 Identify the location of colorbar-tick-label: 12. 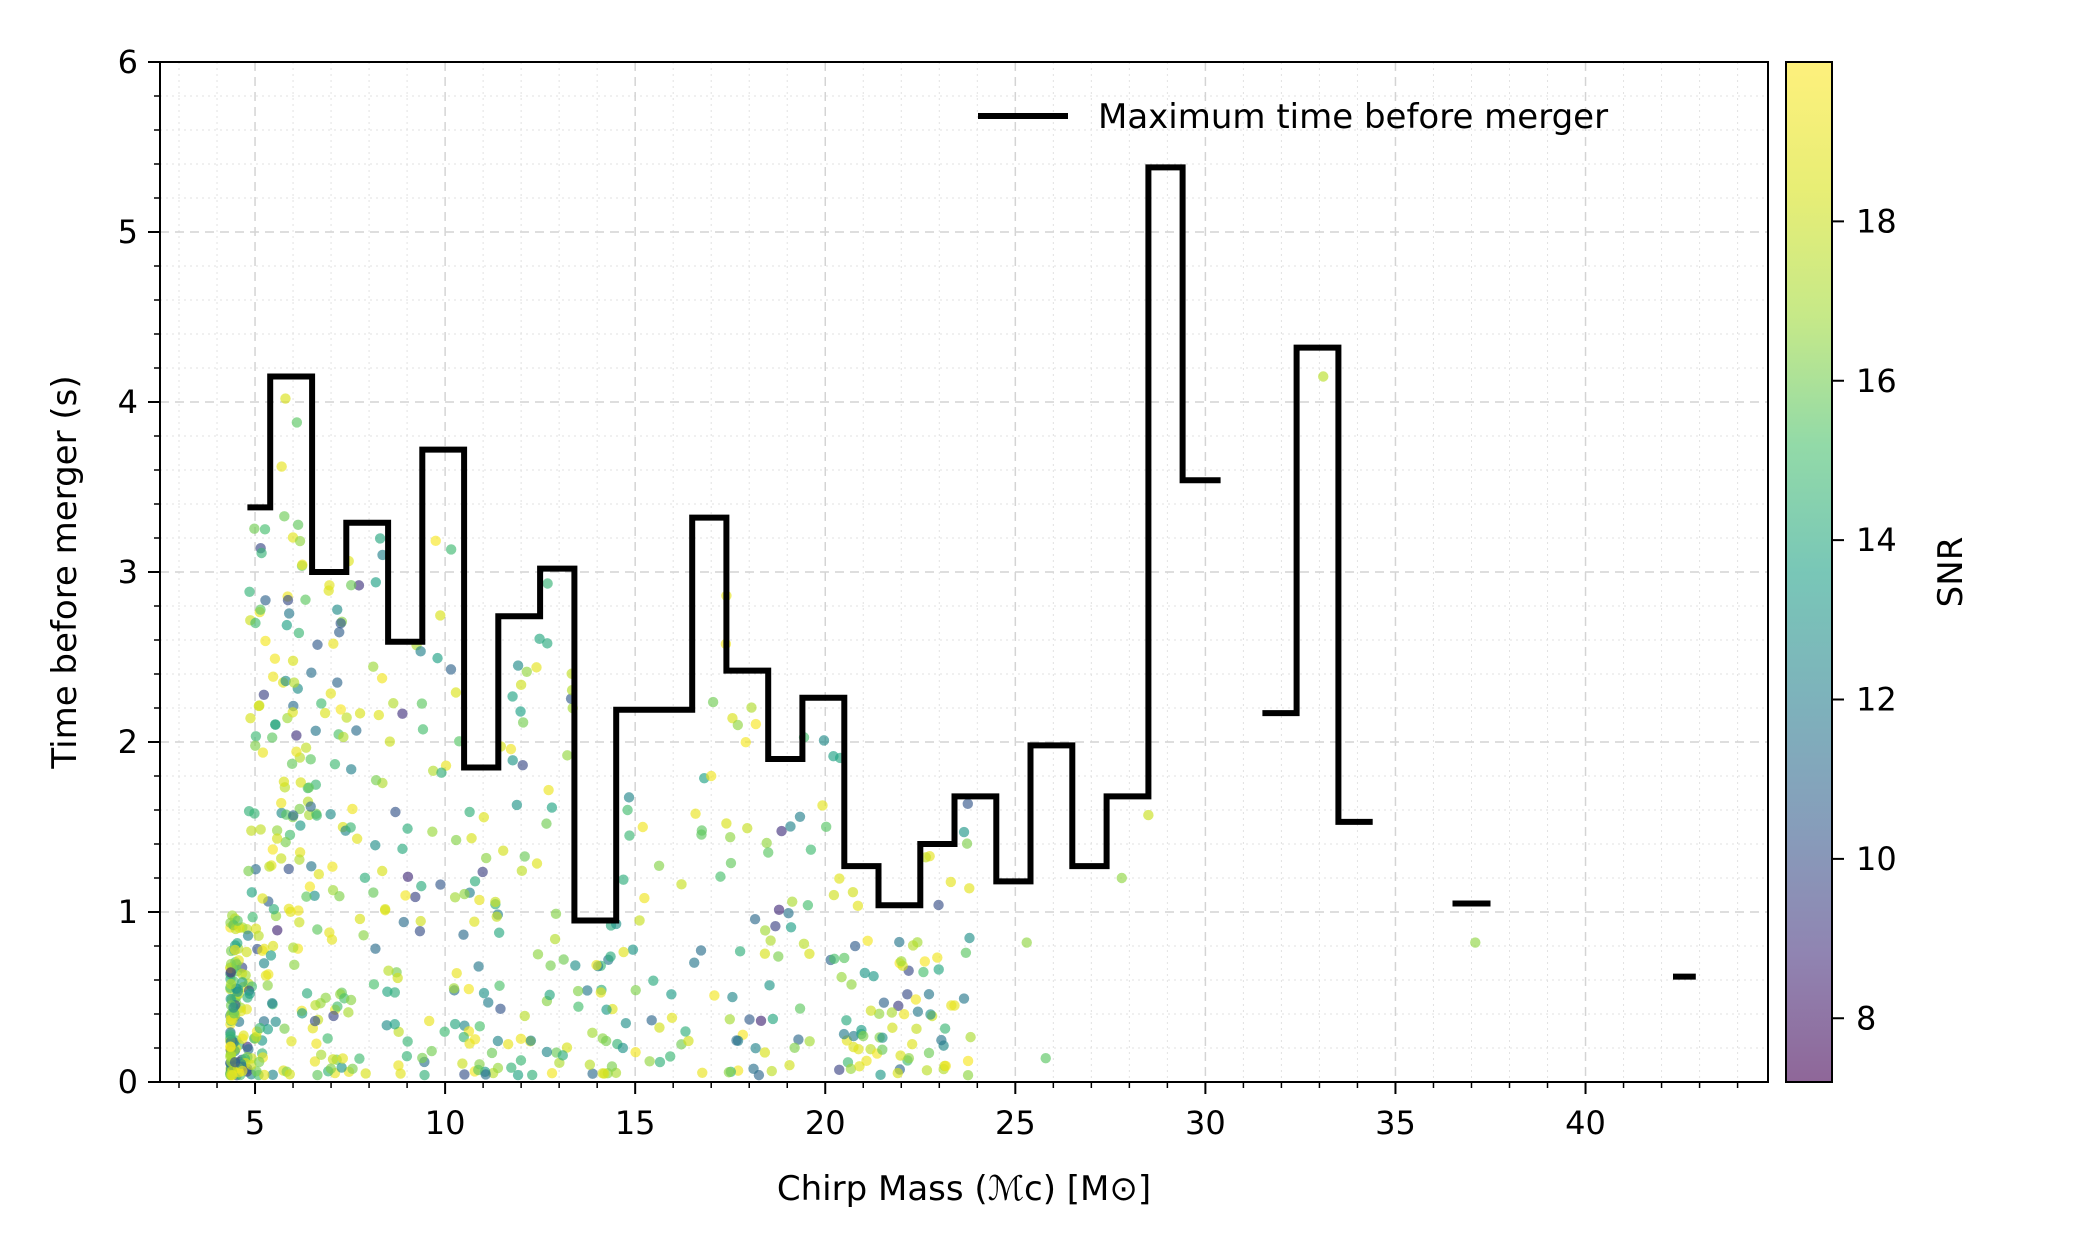
(1876, 700).